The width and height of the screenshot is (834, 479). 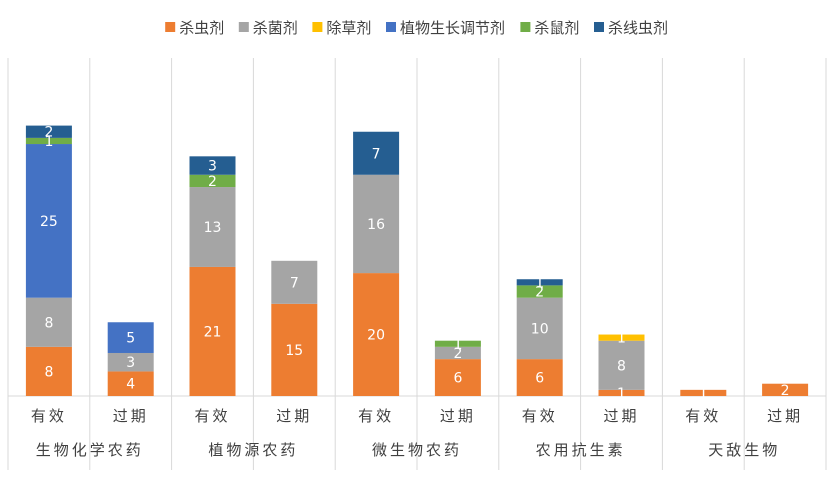 I want to click on data-label: 20, so click(x=376, y=336).